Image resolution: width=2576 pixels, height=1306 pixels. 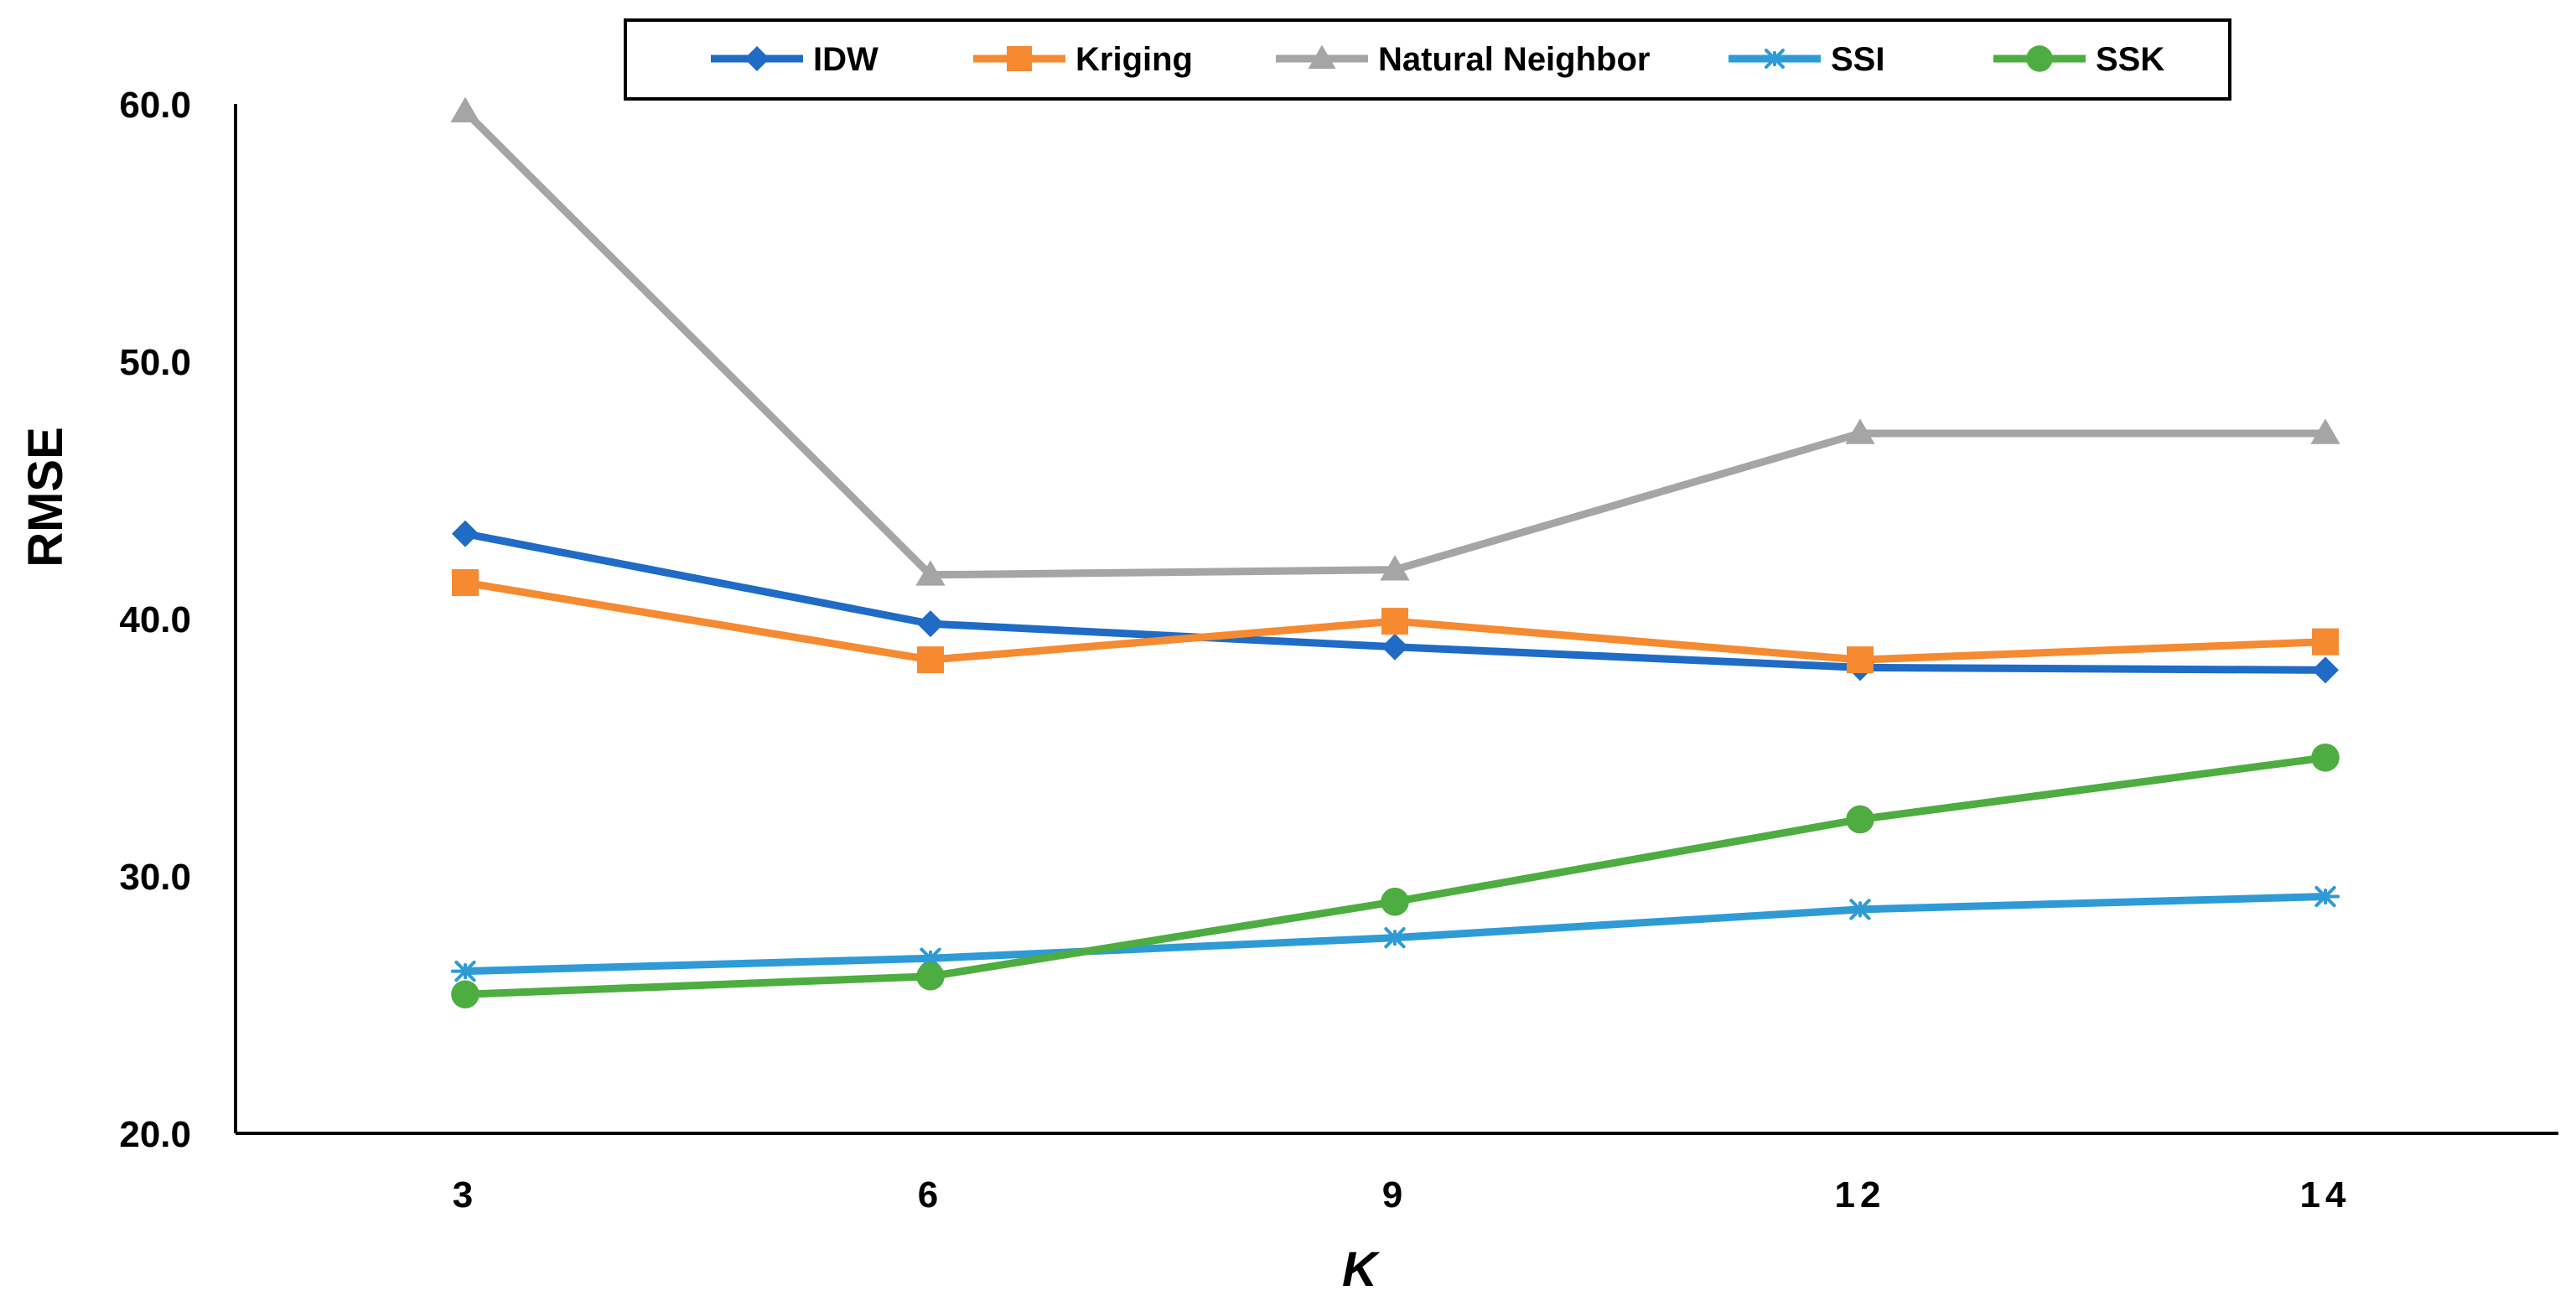 I want to click on x-tick-label: 6, so click(x=930, y=1195).